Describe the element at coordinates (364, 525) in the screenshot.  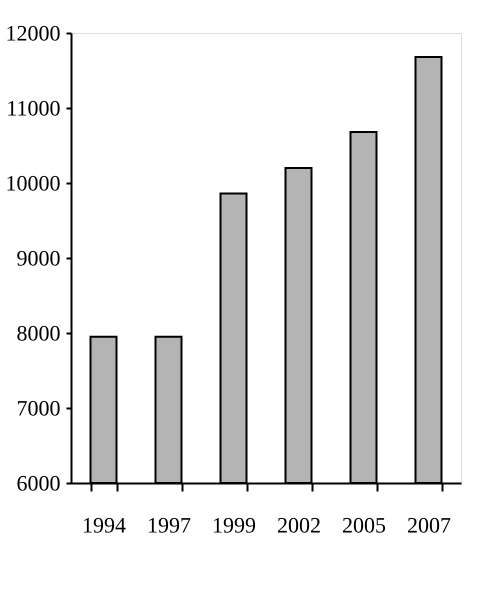
I see `x-tick-label: 2005` at that location.